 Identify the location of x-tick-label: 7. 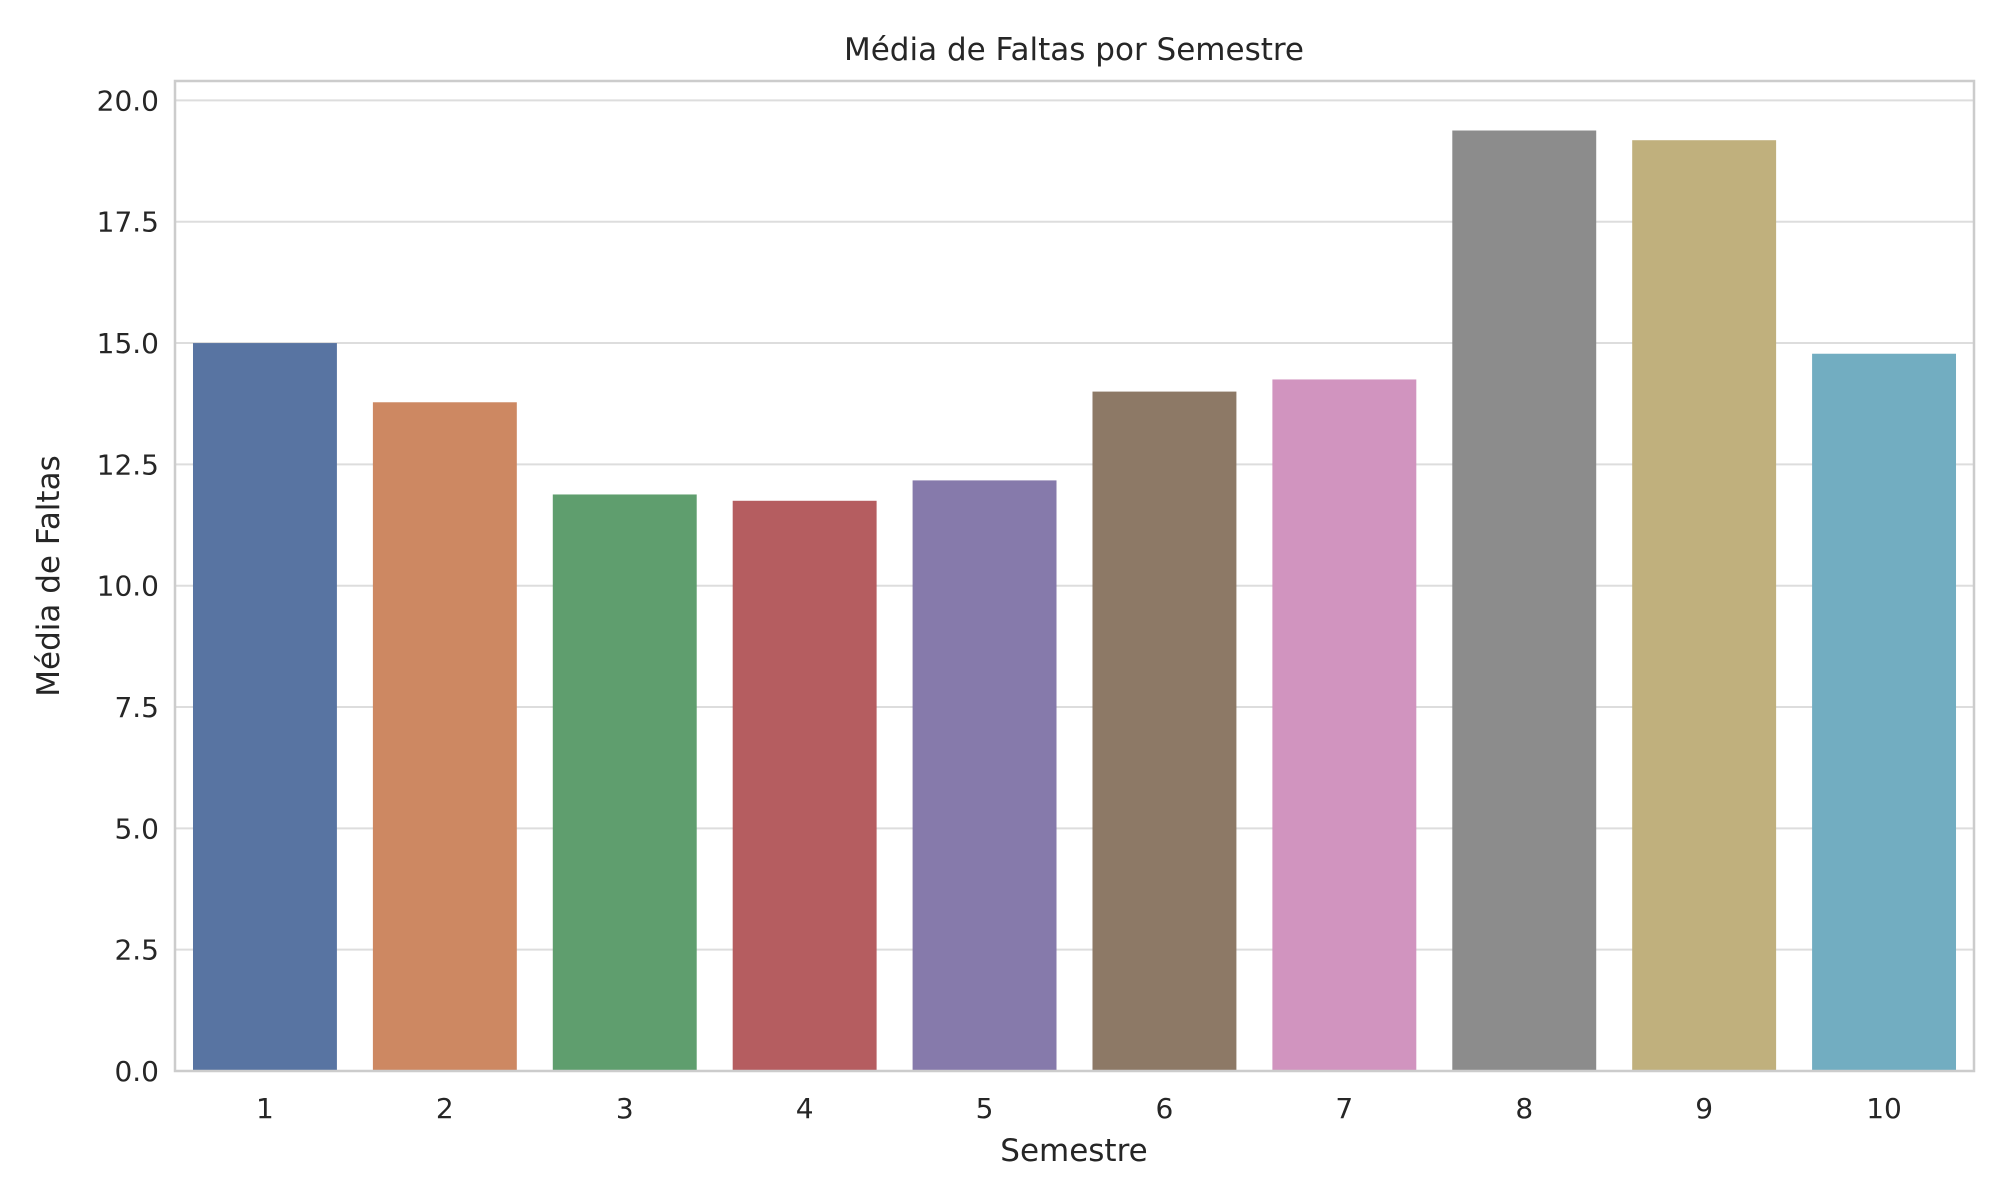
(1344, 1108).